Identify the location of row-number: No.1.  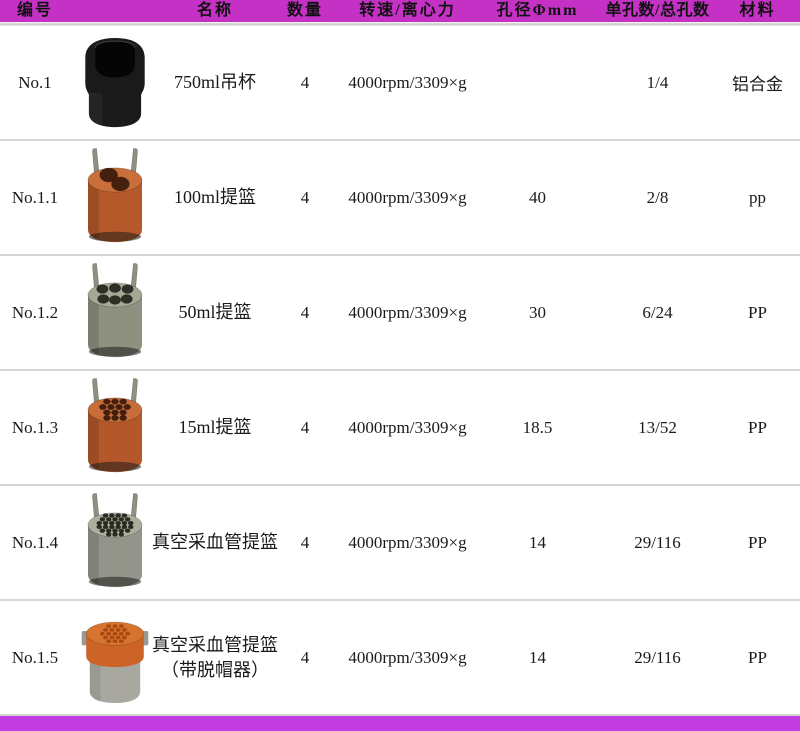
(35, 82).